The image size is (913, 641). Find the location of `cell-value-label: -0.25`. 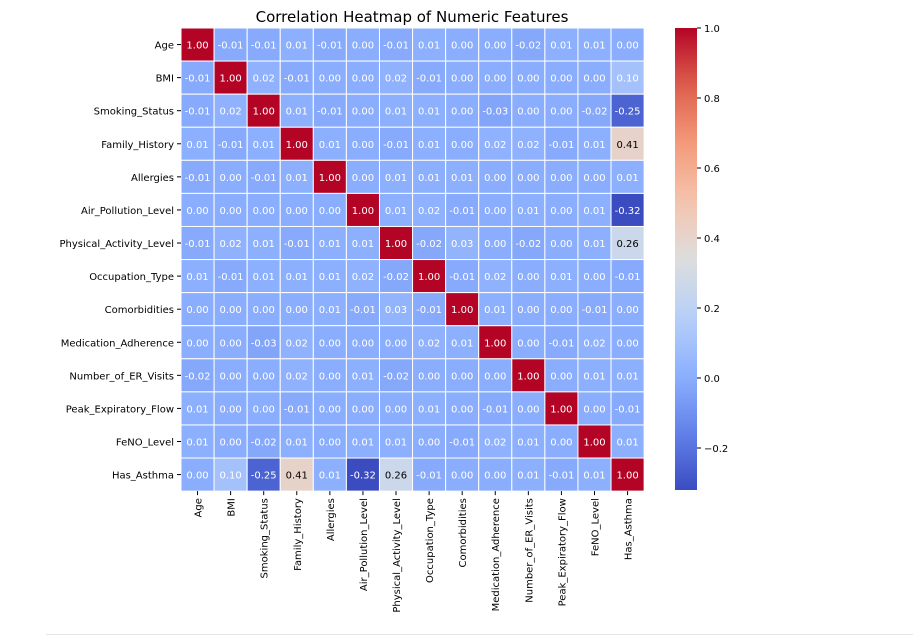

cell-value-label: -0.25 is located at coordinates (264, 476).